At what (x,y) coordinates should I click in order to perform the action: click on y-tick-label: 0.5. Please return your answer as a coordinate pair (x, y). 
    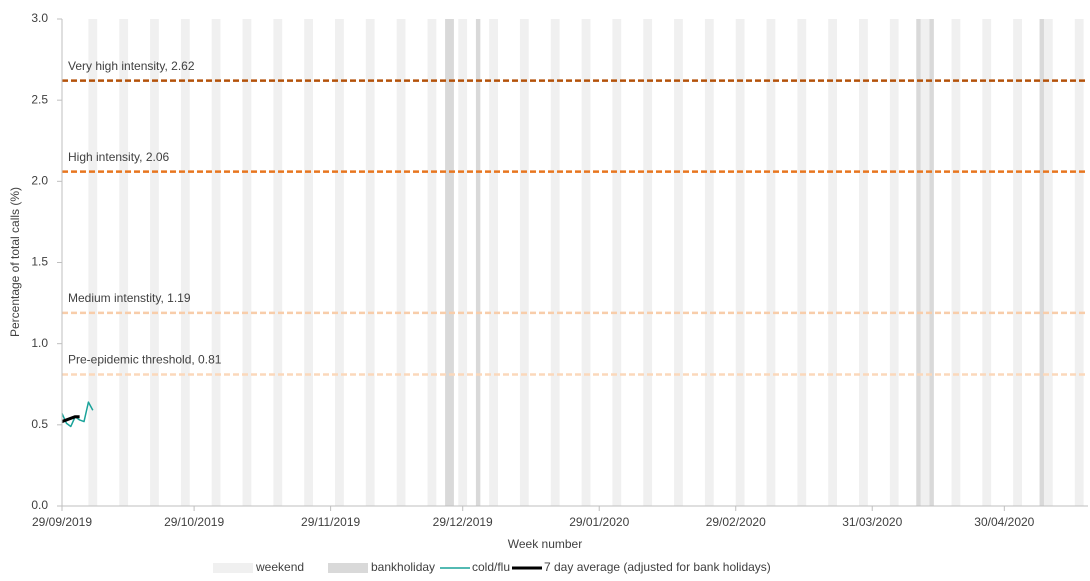
    Looking at the image, I should click on (39, 424).